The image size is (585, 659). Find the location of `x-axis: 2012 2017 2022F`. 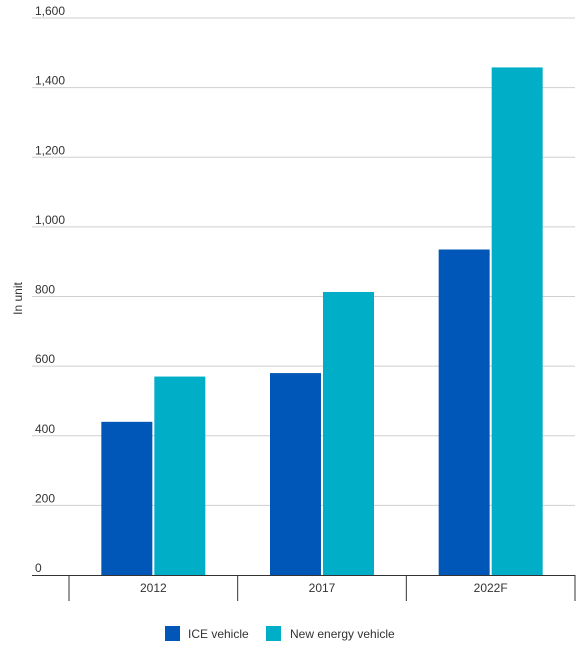

x-axis: 2012 2017 2022F is located at coordinates (304, 588).